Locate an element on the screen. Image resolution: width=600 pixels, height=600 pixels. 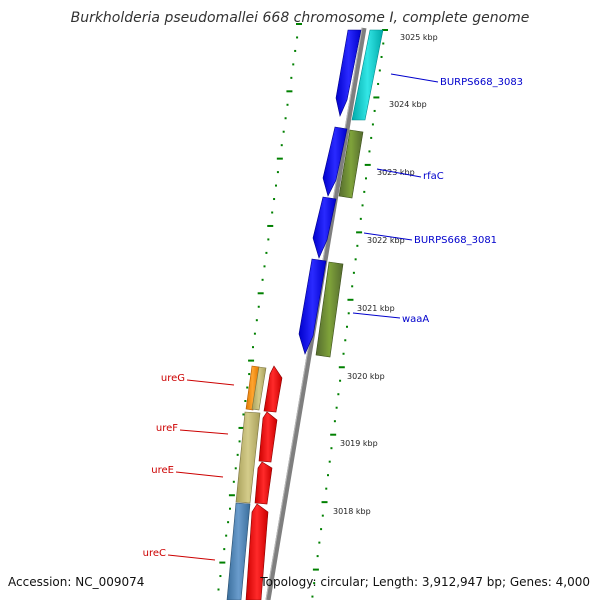
accession-text: Accession: NC_009074 is located at coordinates (76, 582).